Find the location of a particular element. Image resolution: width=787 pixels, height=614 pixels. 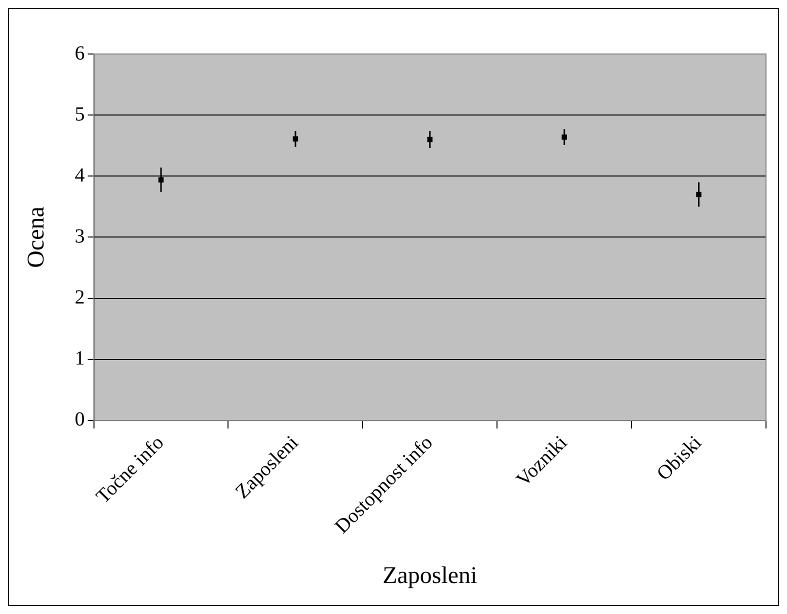

y-tick-label: 4 is located at coordinates (79, 175).